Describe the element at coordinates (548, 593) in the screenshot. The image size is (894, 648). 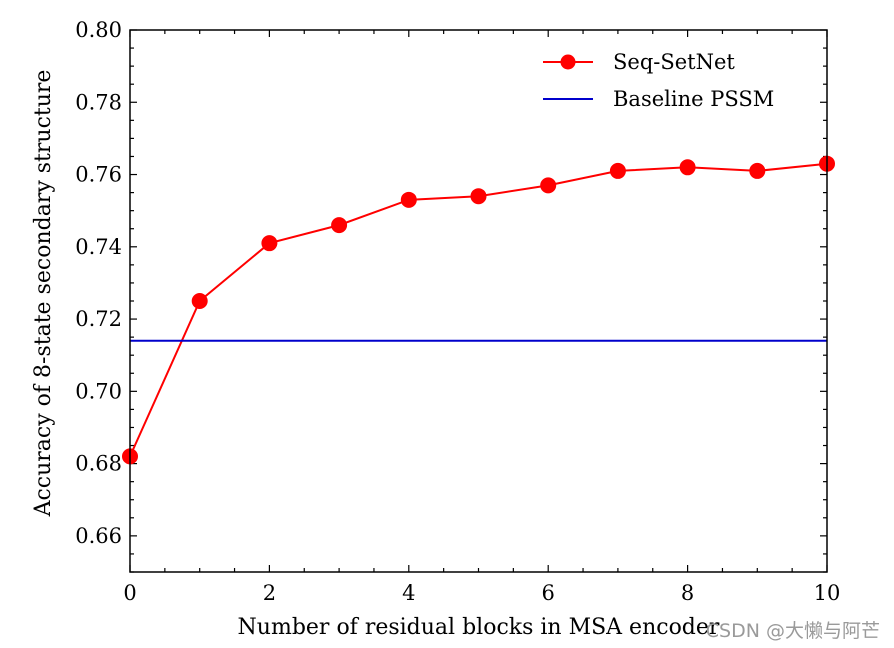
I see `x-tick-label: 6` at that location.